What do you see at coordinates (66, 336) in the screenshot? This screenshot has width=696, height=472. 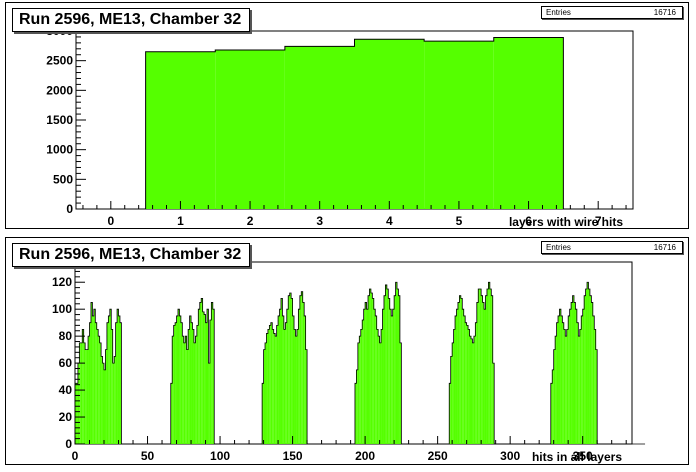 I see `y-tick-label: 80` at bounding box center [66, 336].